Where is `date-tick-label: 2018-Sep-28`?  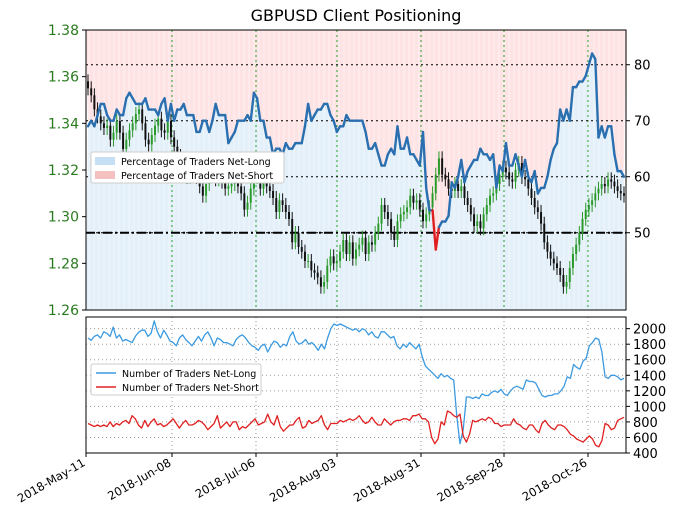
date-tick-label: 2018-Sep-28 is located at coordinates (470, 479).